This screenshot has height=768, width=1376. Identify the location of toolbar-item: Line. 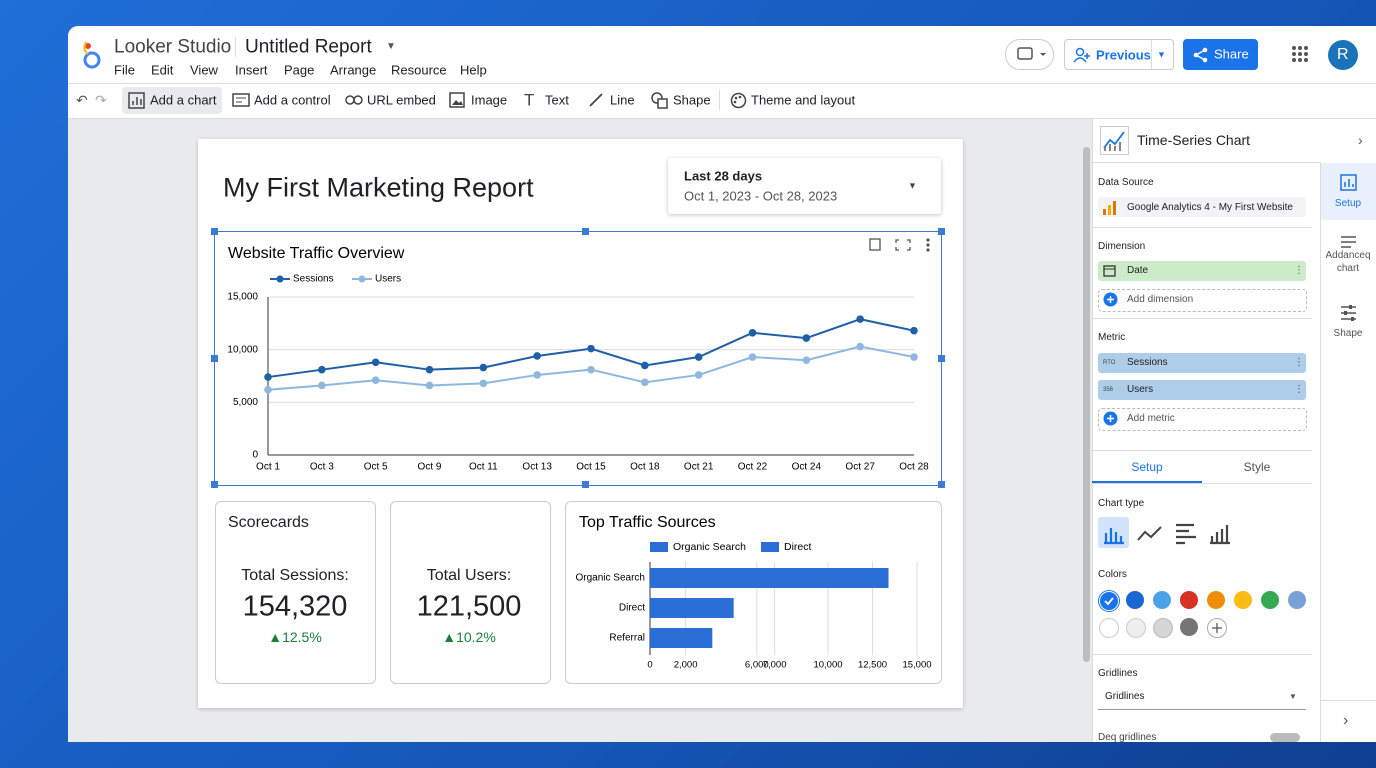
(622, 100).